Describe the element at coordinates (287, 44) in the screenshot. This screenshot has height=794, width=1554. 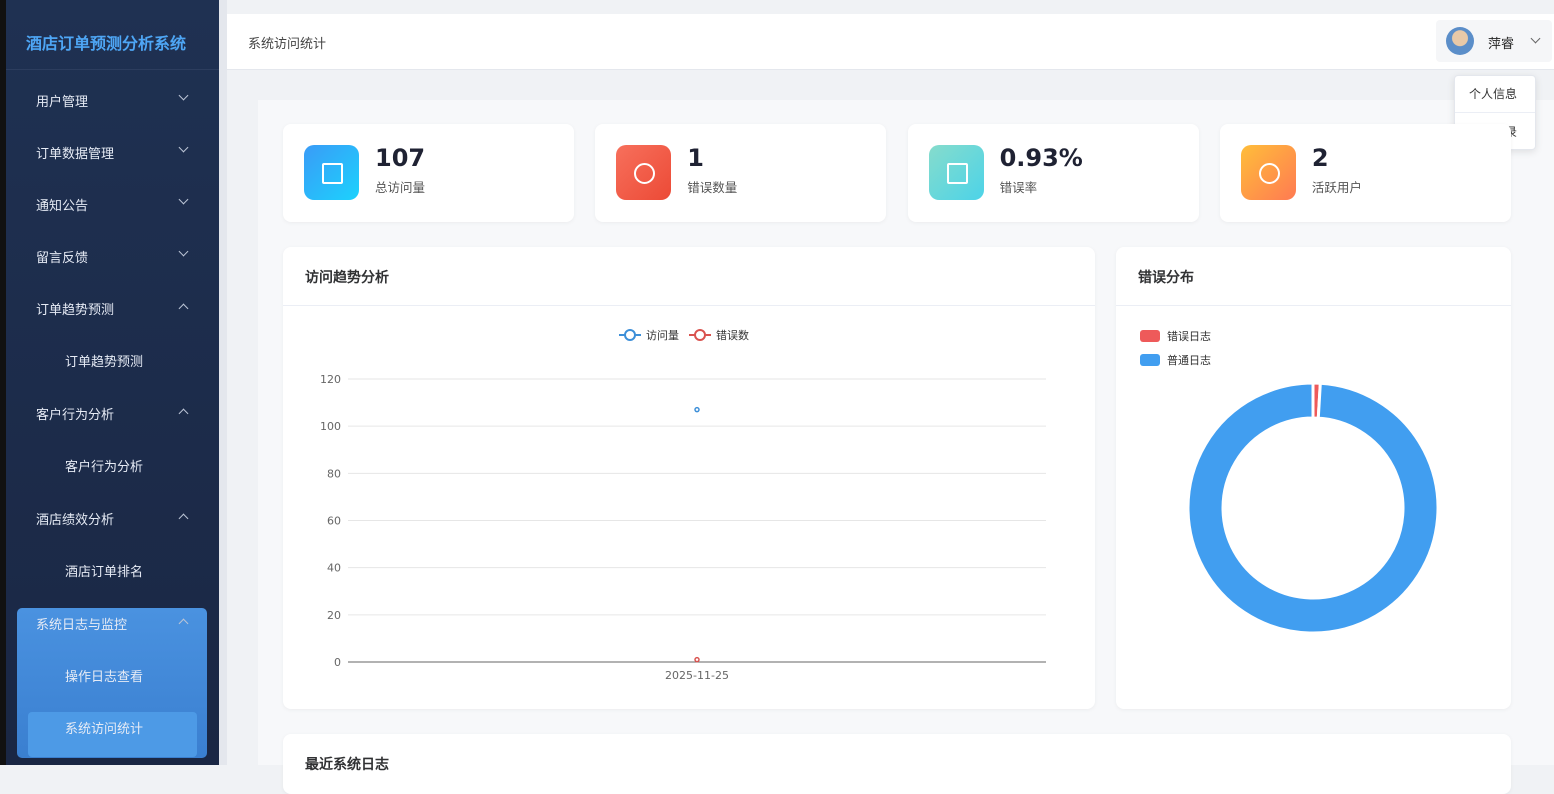
I see `breadcrumb: 系统访问统计` at that location.